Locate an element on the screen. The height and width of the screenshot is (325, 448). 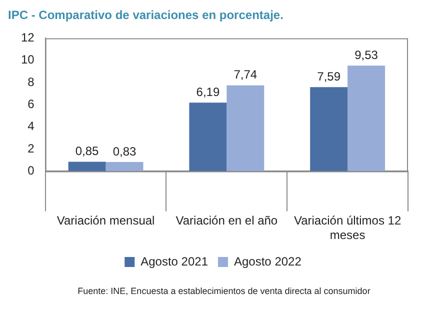
data-label: 7,59 is located at coordinates (329, 76).